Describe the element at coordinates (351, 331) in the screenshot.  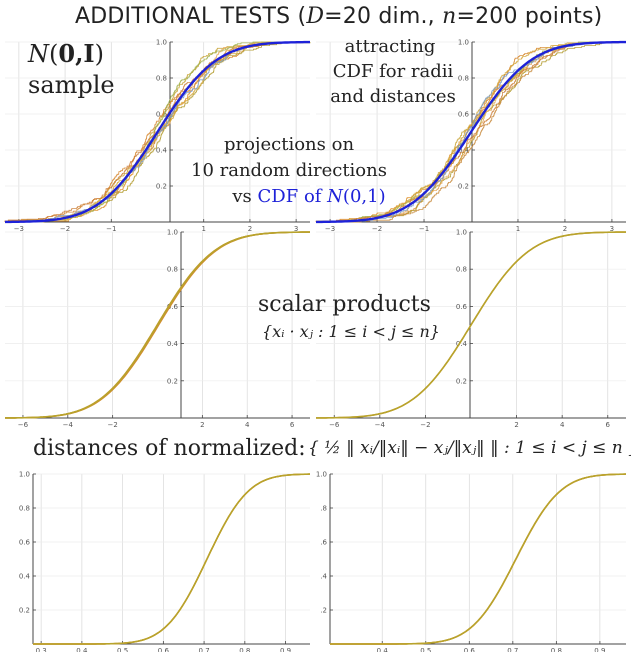
I see `scalar-set: {xᵢ · xⱼ : 1 ≤ i < j ≤ n}` at that location.